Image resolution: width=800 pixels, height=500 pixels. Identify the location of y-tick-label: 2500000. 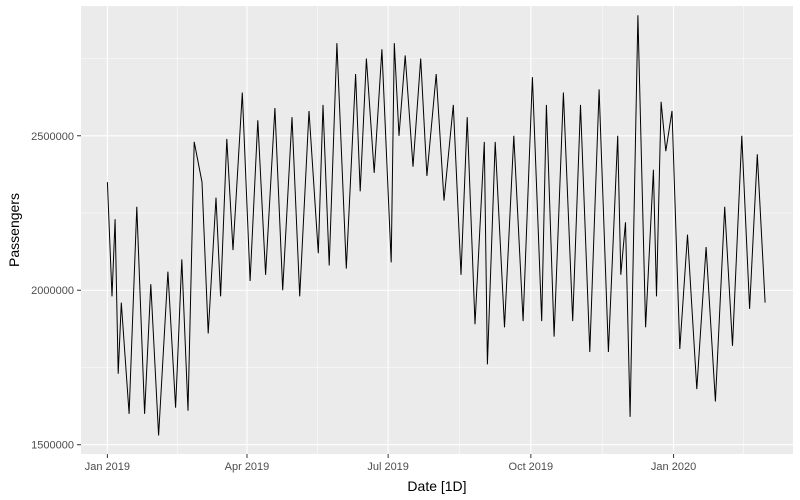
(52, 137).